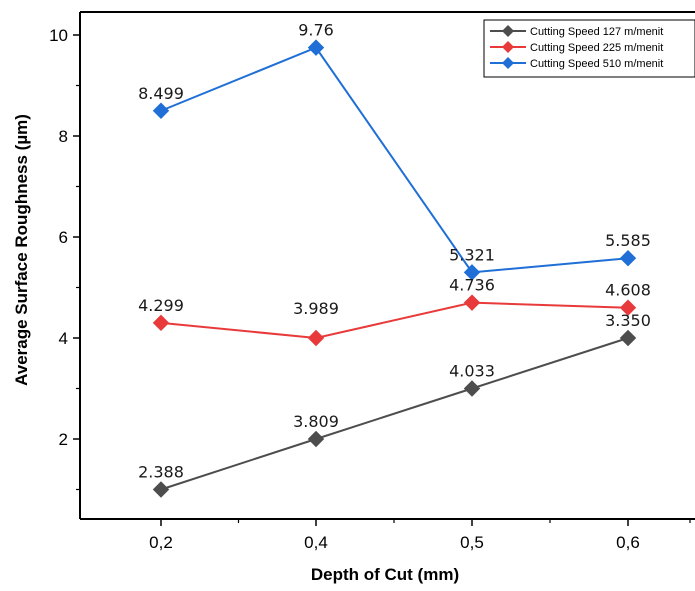  What do you see at coordinates (161, 542) in the screenshot?
I see `x-tick-label: 0,2` at bounding box center [161, 542].